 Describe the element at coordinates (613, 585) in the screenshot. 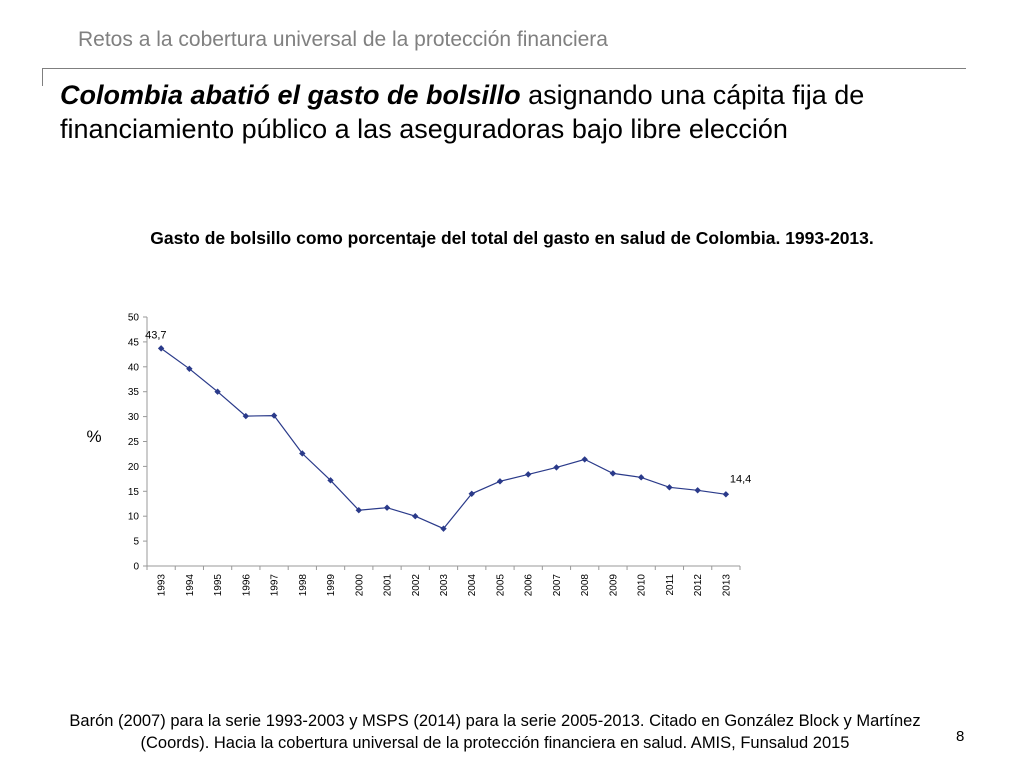

I see `x-tick-label: 2009` at that location.